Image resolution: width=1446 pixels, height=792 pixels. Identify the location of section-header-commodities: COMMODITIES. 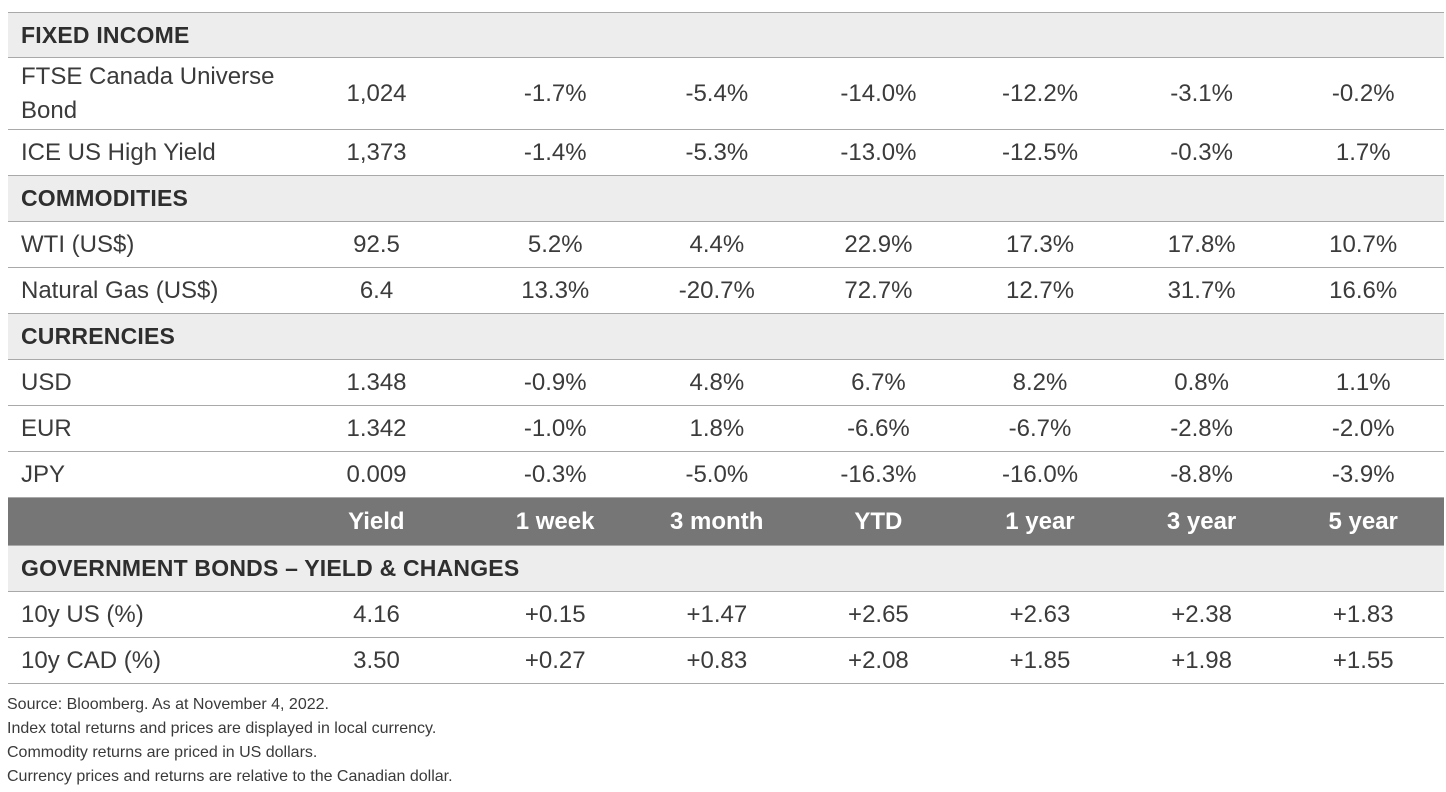
(726, 199).